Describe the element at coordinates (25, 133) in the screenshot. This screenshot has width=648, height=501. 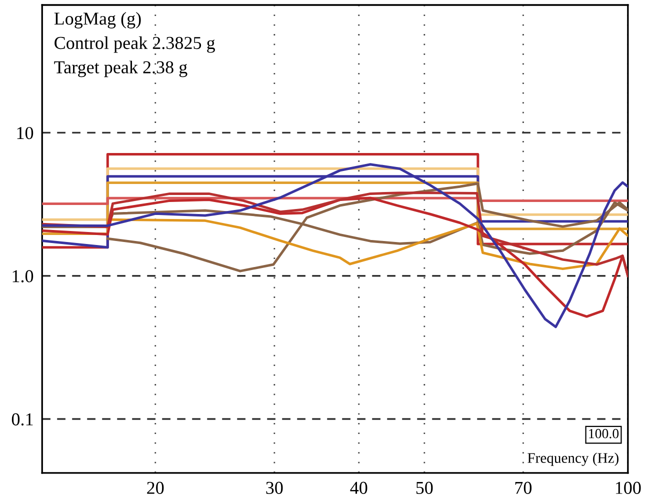
I see `y-tick-label: 10` at that location.